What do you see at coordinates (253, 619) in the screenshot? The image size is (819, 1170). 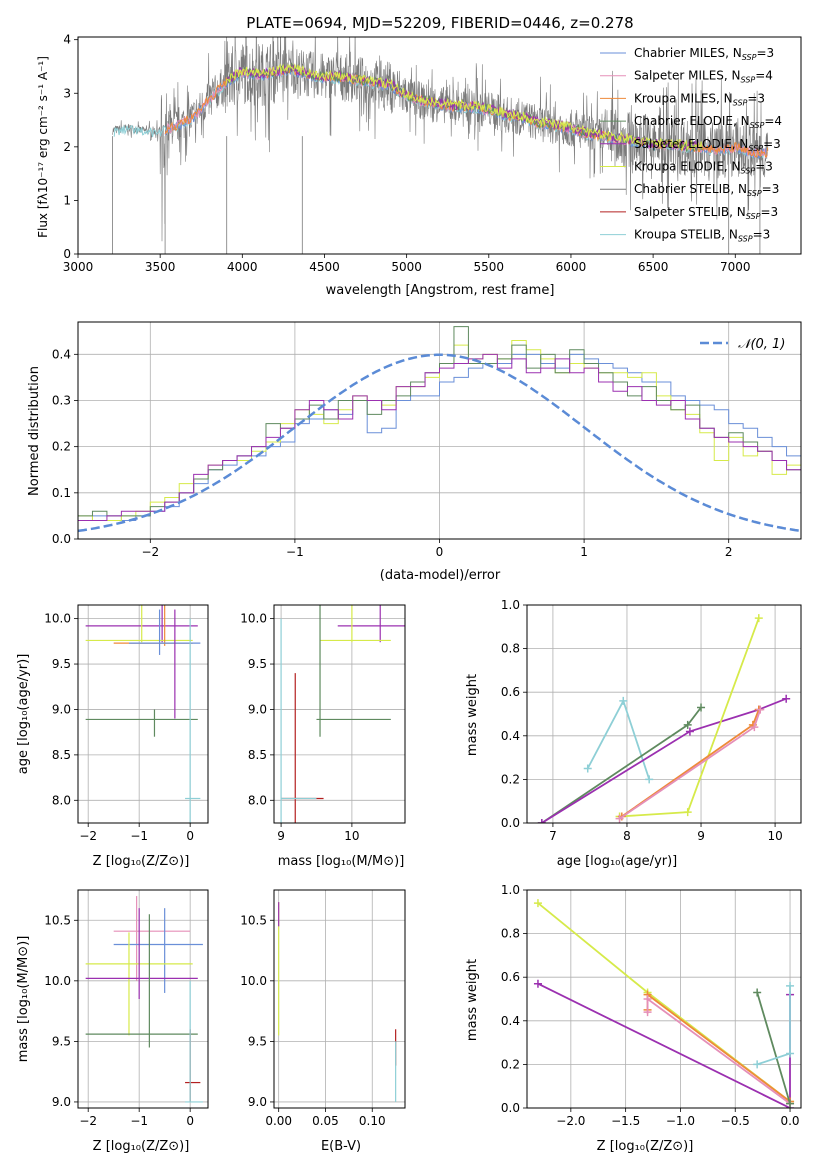 I see `agem-ytick-label: 10.0` at bounding box center [253, 619].